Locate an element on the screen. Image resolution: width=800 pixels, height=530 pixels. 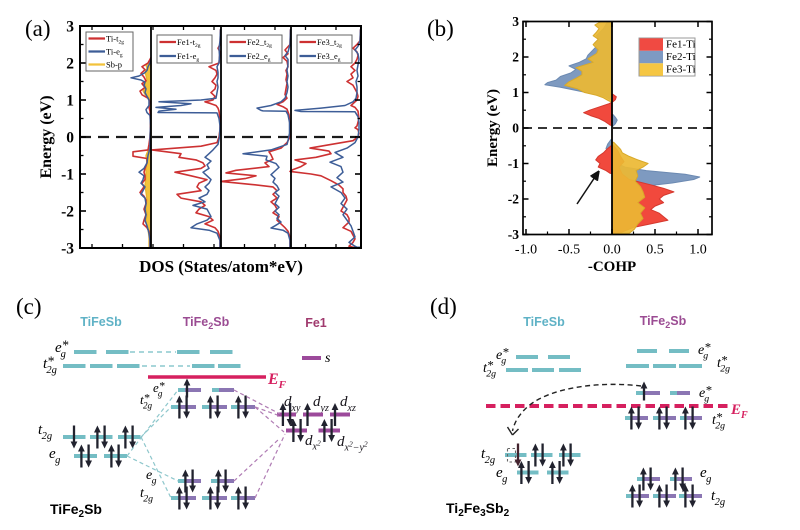
svg-text: Ti-eg is located at coordinates (114, 52).